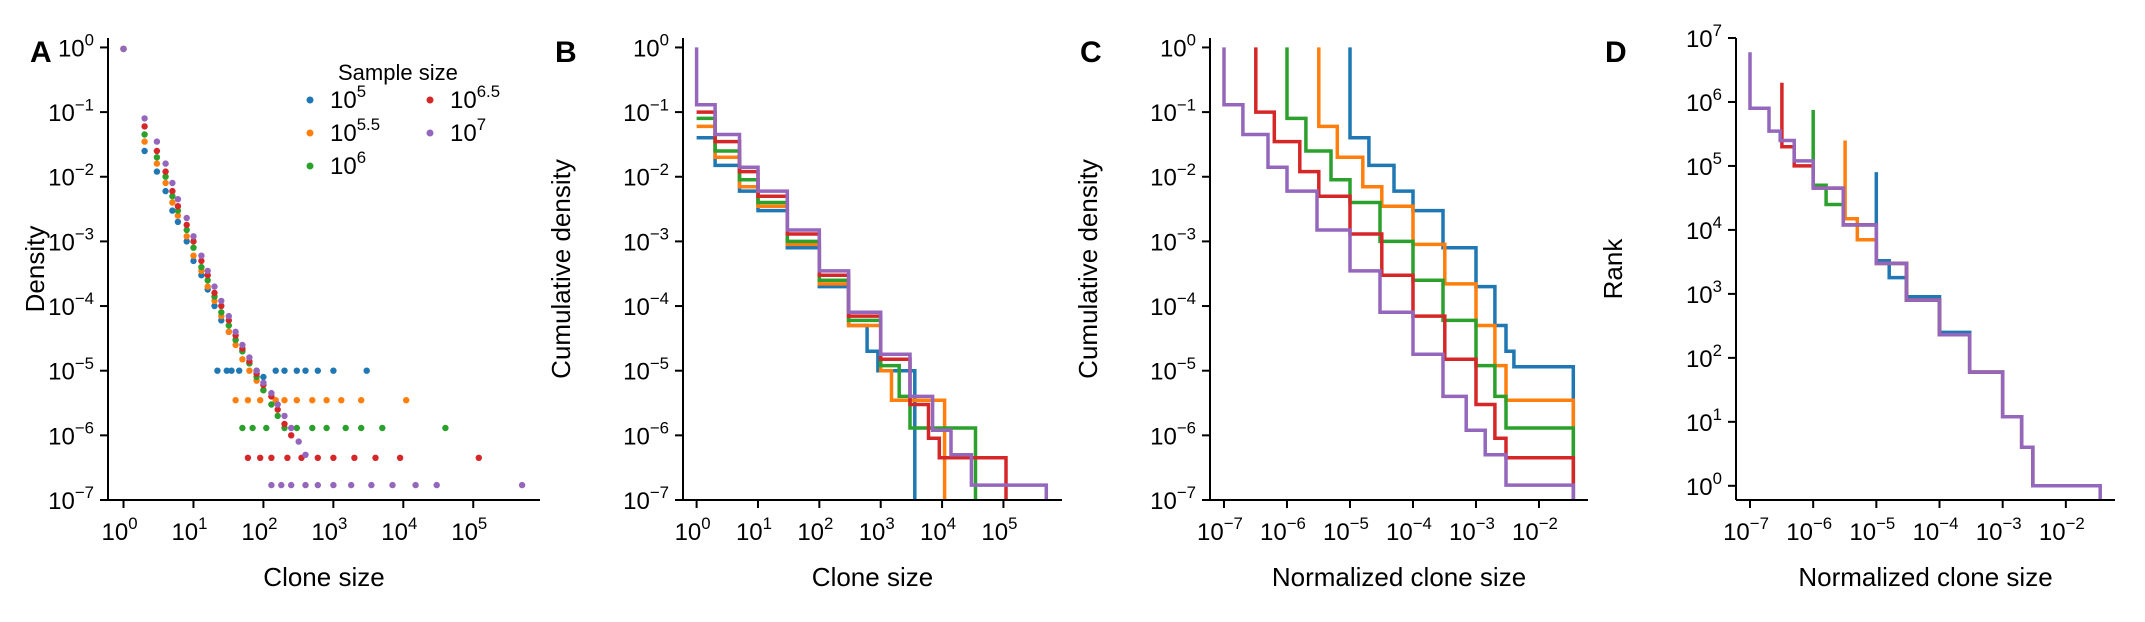 This screenshot has width=2145, height=622. I want to click on y-tick-label: 10⁴, so click(1704, 229).